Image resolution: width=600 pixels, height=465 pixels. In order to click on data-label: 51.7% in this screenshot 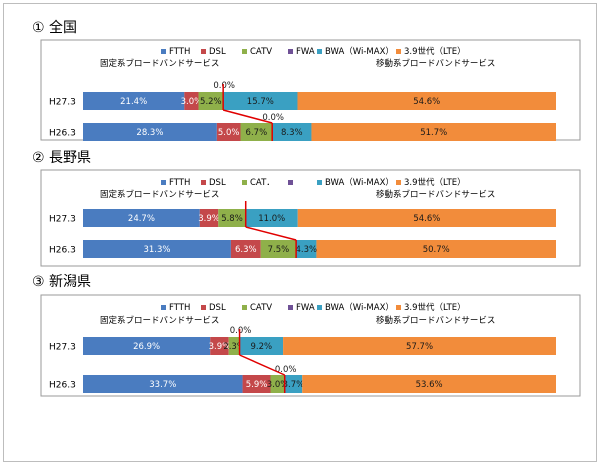, I will do `click(433, 133)`.